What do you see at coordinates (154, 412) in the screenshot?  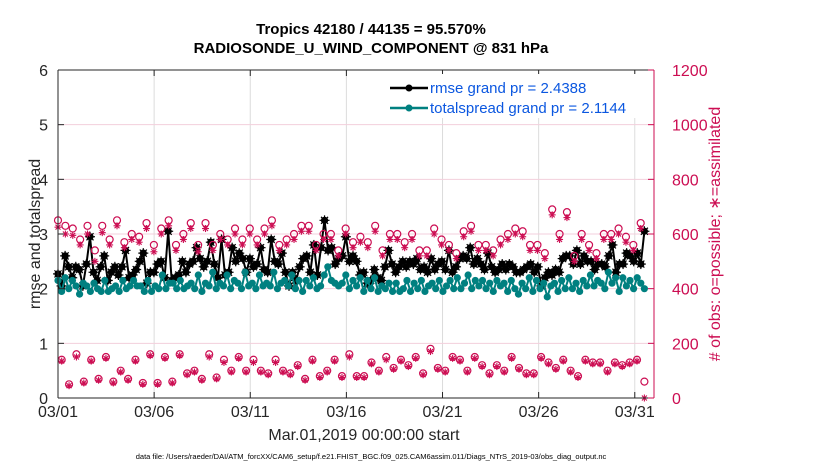 I see `x-tick-label: 03/06` at bounding box center [154, 412].